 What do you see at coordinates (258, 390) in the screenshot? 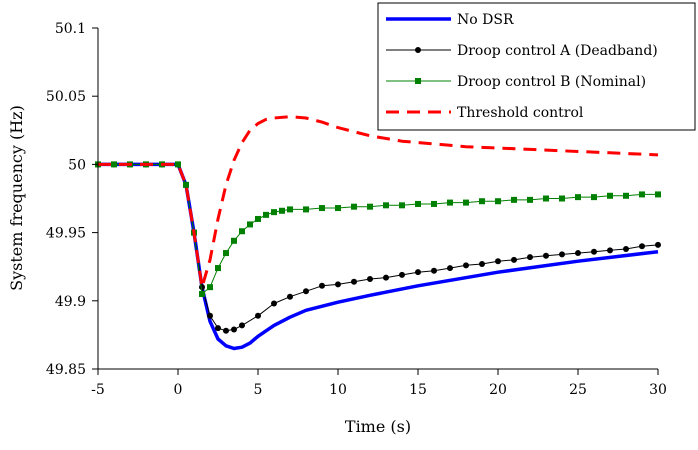
I see `x-tick-label: 5` at bounding box center [258, 390].